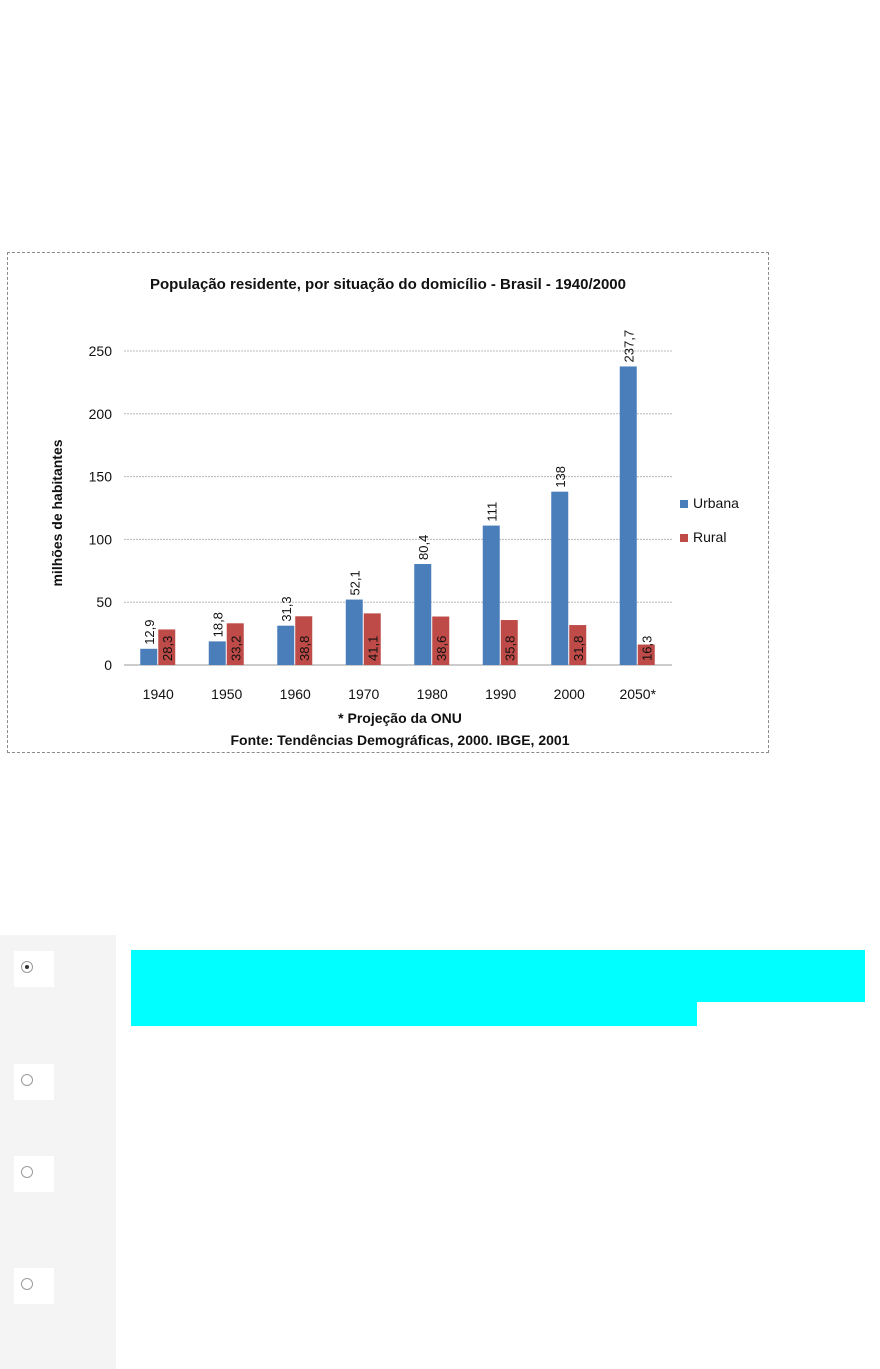  I want to click on legend-label: Rural, so click(709, 537).